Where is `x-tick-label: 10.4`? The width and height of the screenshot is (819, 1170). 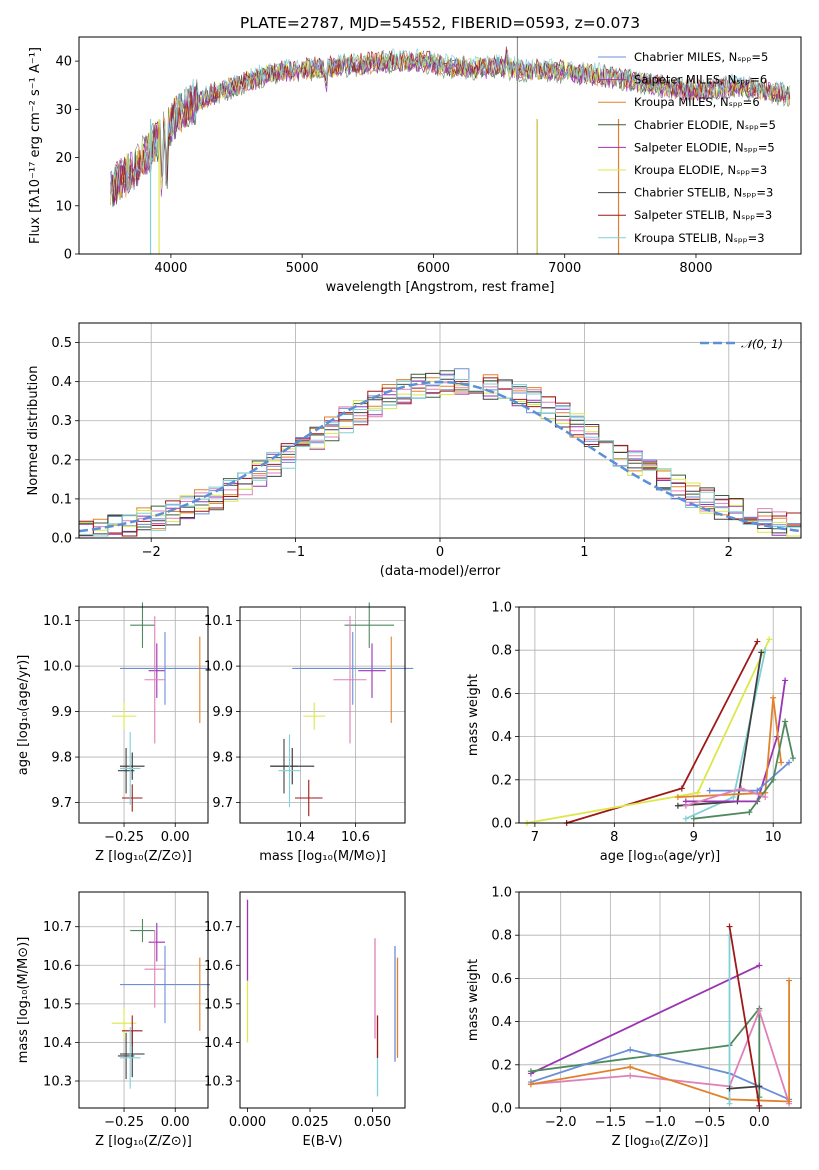
x-tick-label: 10.4 is located at coordinates (300, 837).